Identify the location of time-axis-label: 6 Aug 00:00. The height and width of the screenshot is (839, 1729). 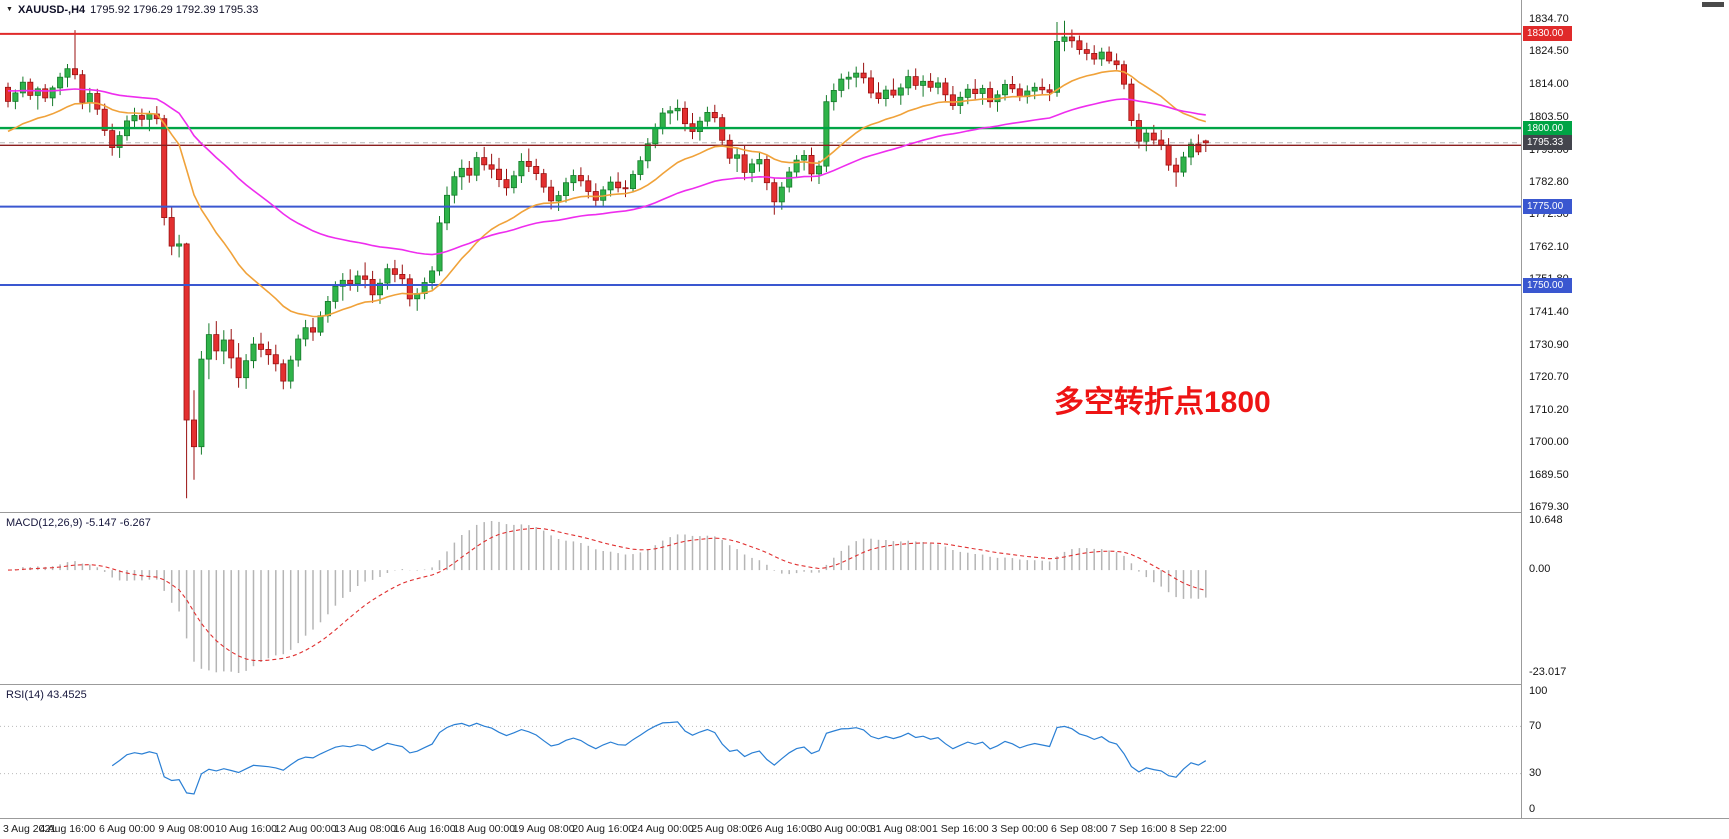
(127, 829).